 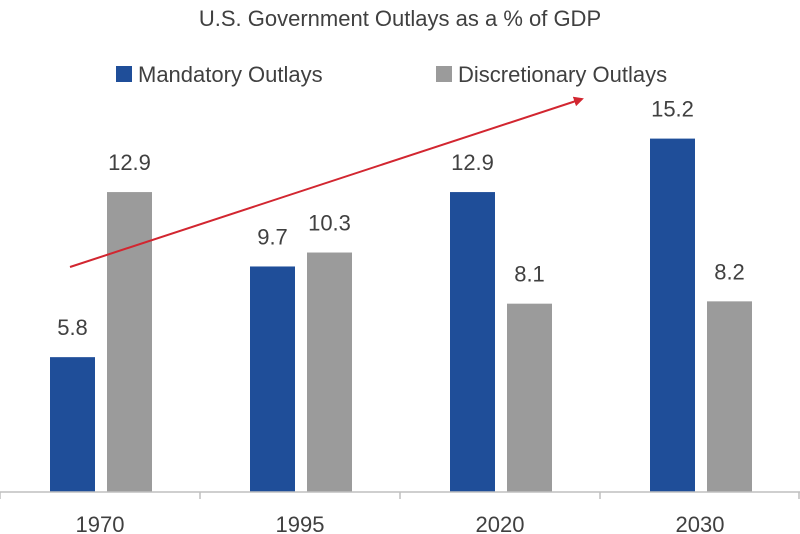 What do you see at coordinates (300, 523) in the screenshot?
I see `tick-label-1995: 1995` at bounding box center [300, 523].